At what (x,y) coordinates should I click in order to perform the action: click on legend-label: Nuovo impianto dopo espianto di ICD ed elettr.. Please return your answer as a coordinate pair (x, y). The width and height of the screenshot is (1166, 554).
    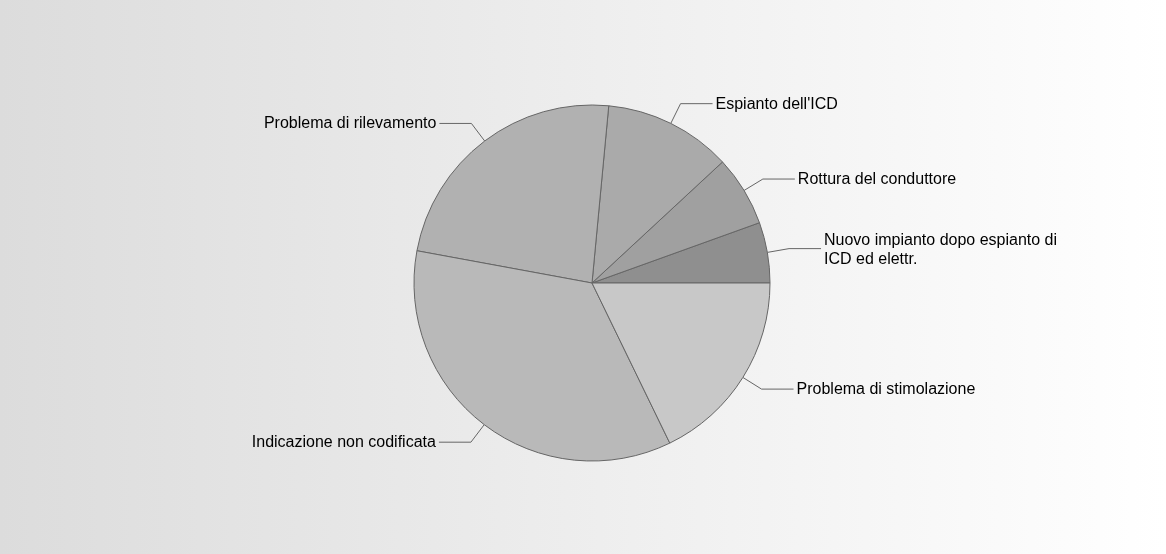
    Looking at the image, I should click on (941, 248).